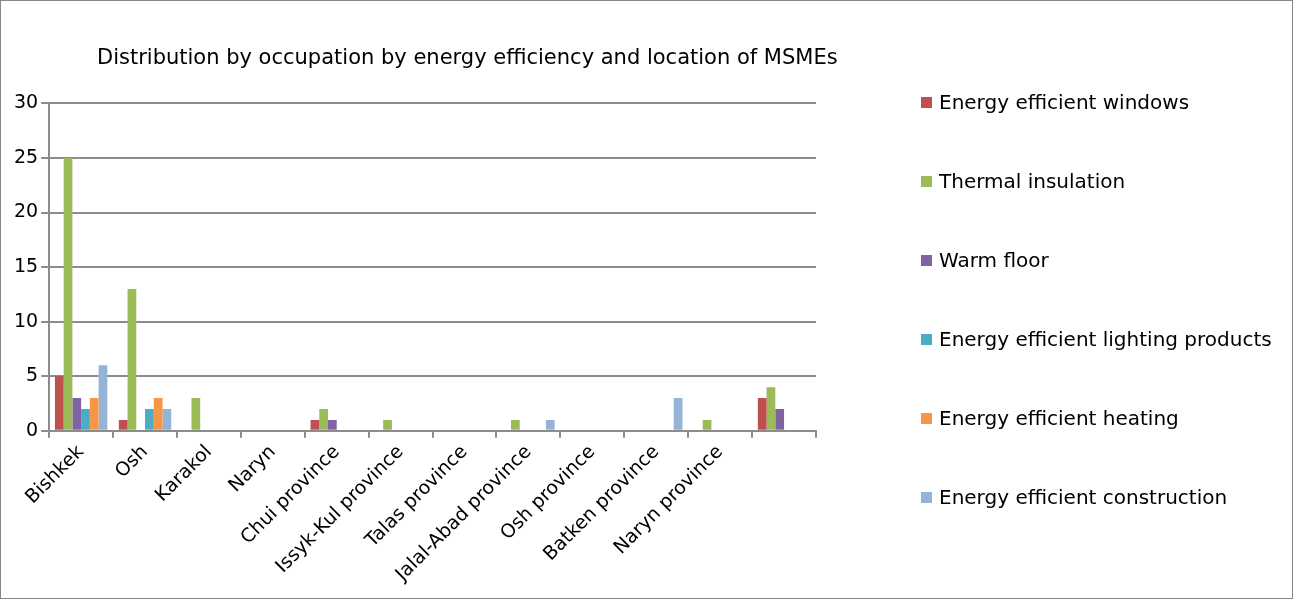 The width and height of the screenshot is (1293, 599). Describe the element at coordinates (26, 101) in the screenshot. I see `y-tick-label: 30` at that location.